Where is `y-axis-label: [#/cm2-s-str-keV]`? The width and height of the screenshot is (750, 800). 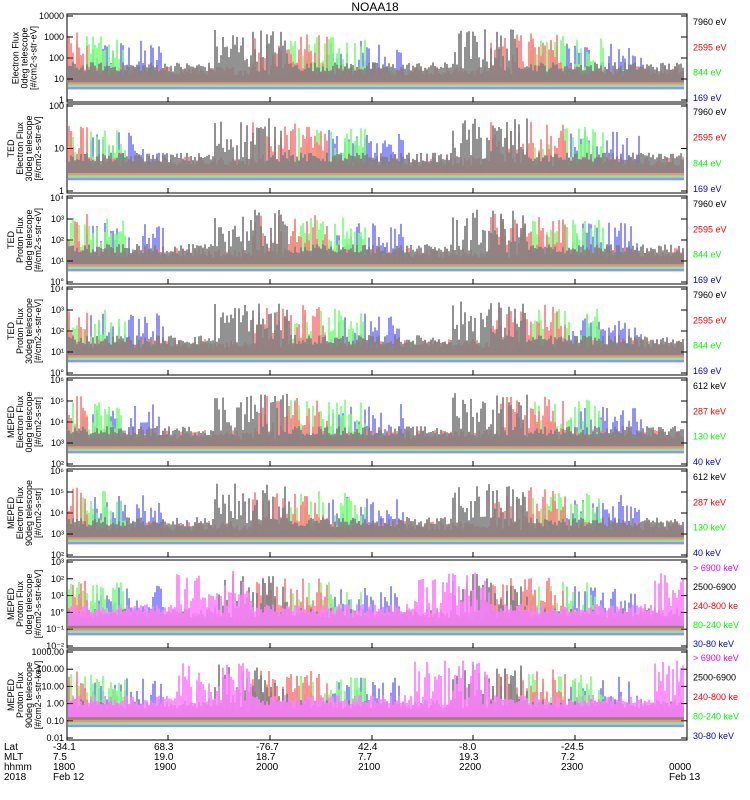
y-axis-label: [#/cm2-s-str-keV] is located at coordinates (38, 604).